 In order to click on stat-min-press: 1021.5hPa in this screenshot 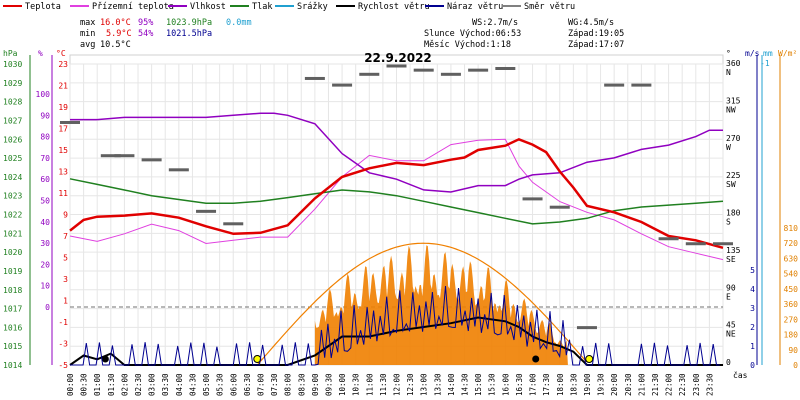, I will do `click(189, 34)`.